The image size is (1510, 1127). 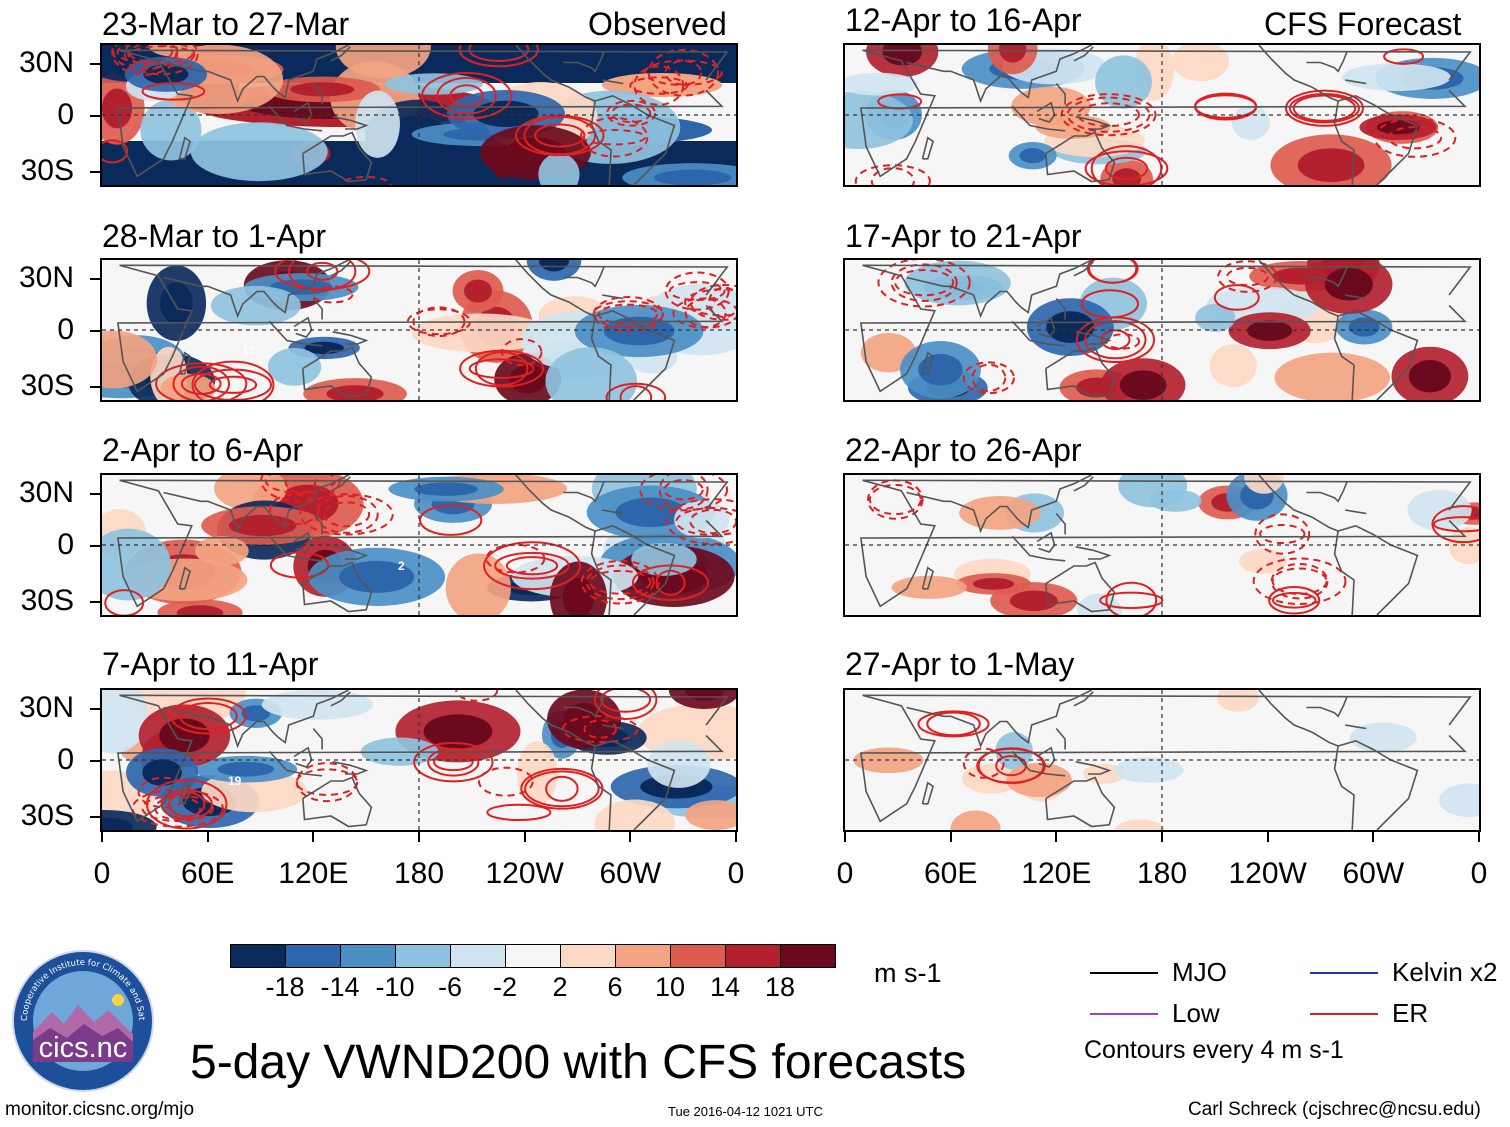 I want to click on footer-author: Carl Schreck (cjschrec@ncsu.edu), so click(x=1334, y=1109).